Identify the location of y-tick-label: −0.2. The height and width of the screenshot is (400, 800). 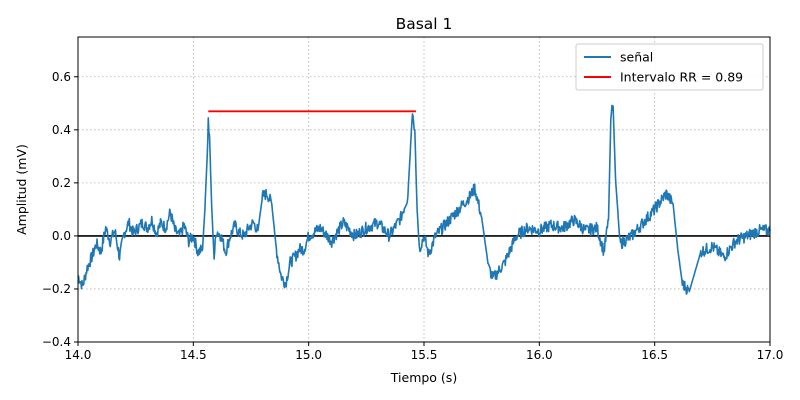
(56, 289).